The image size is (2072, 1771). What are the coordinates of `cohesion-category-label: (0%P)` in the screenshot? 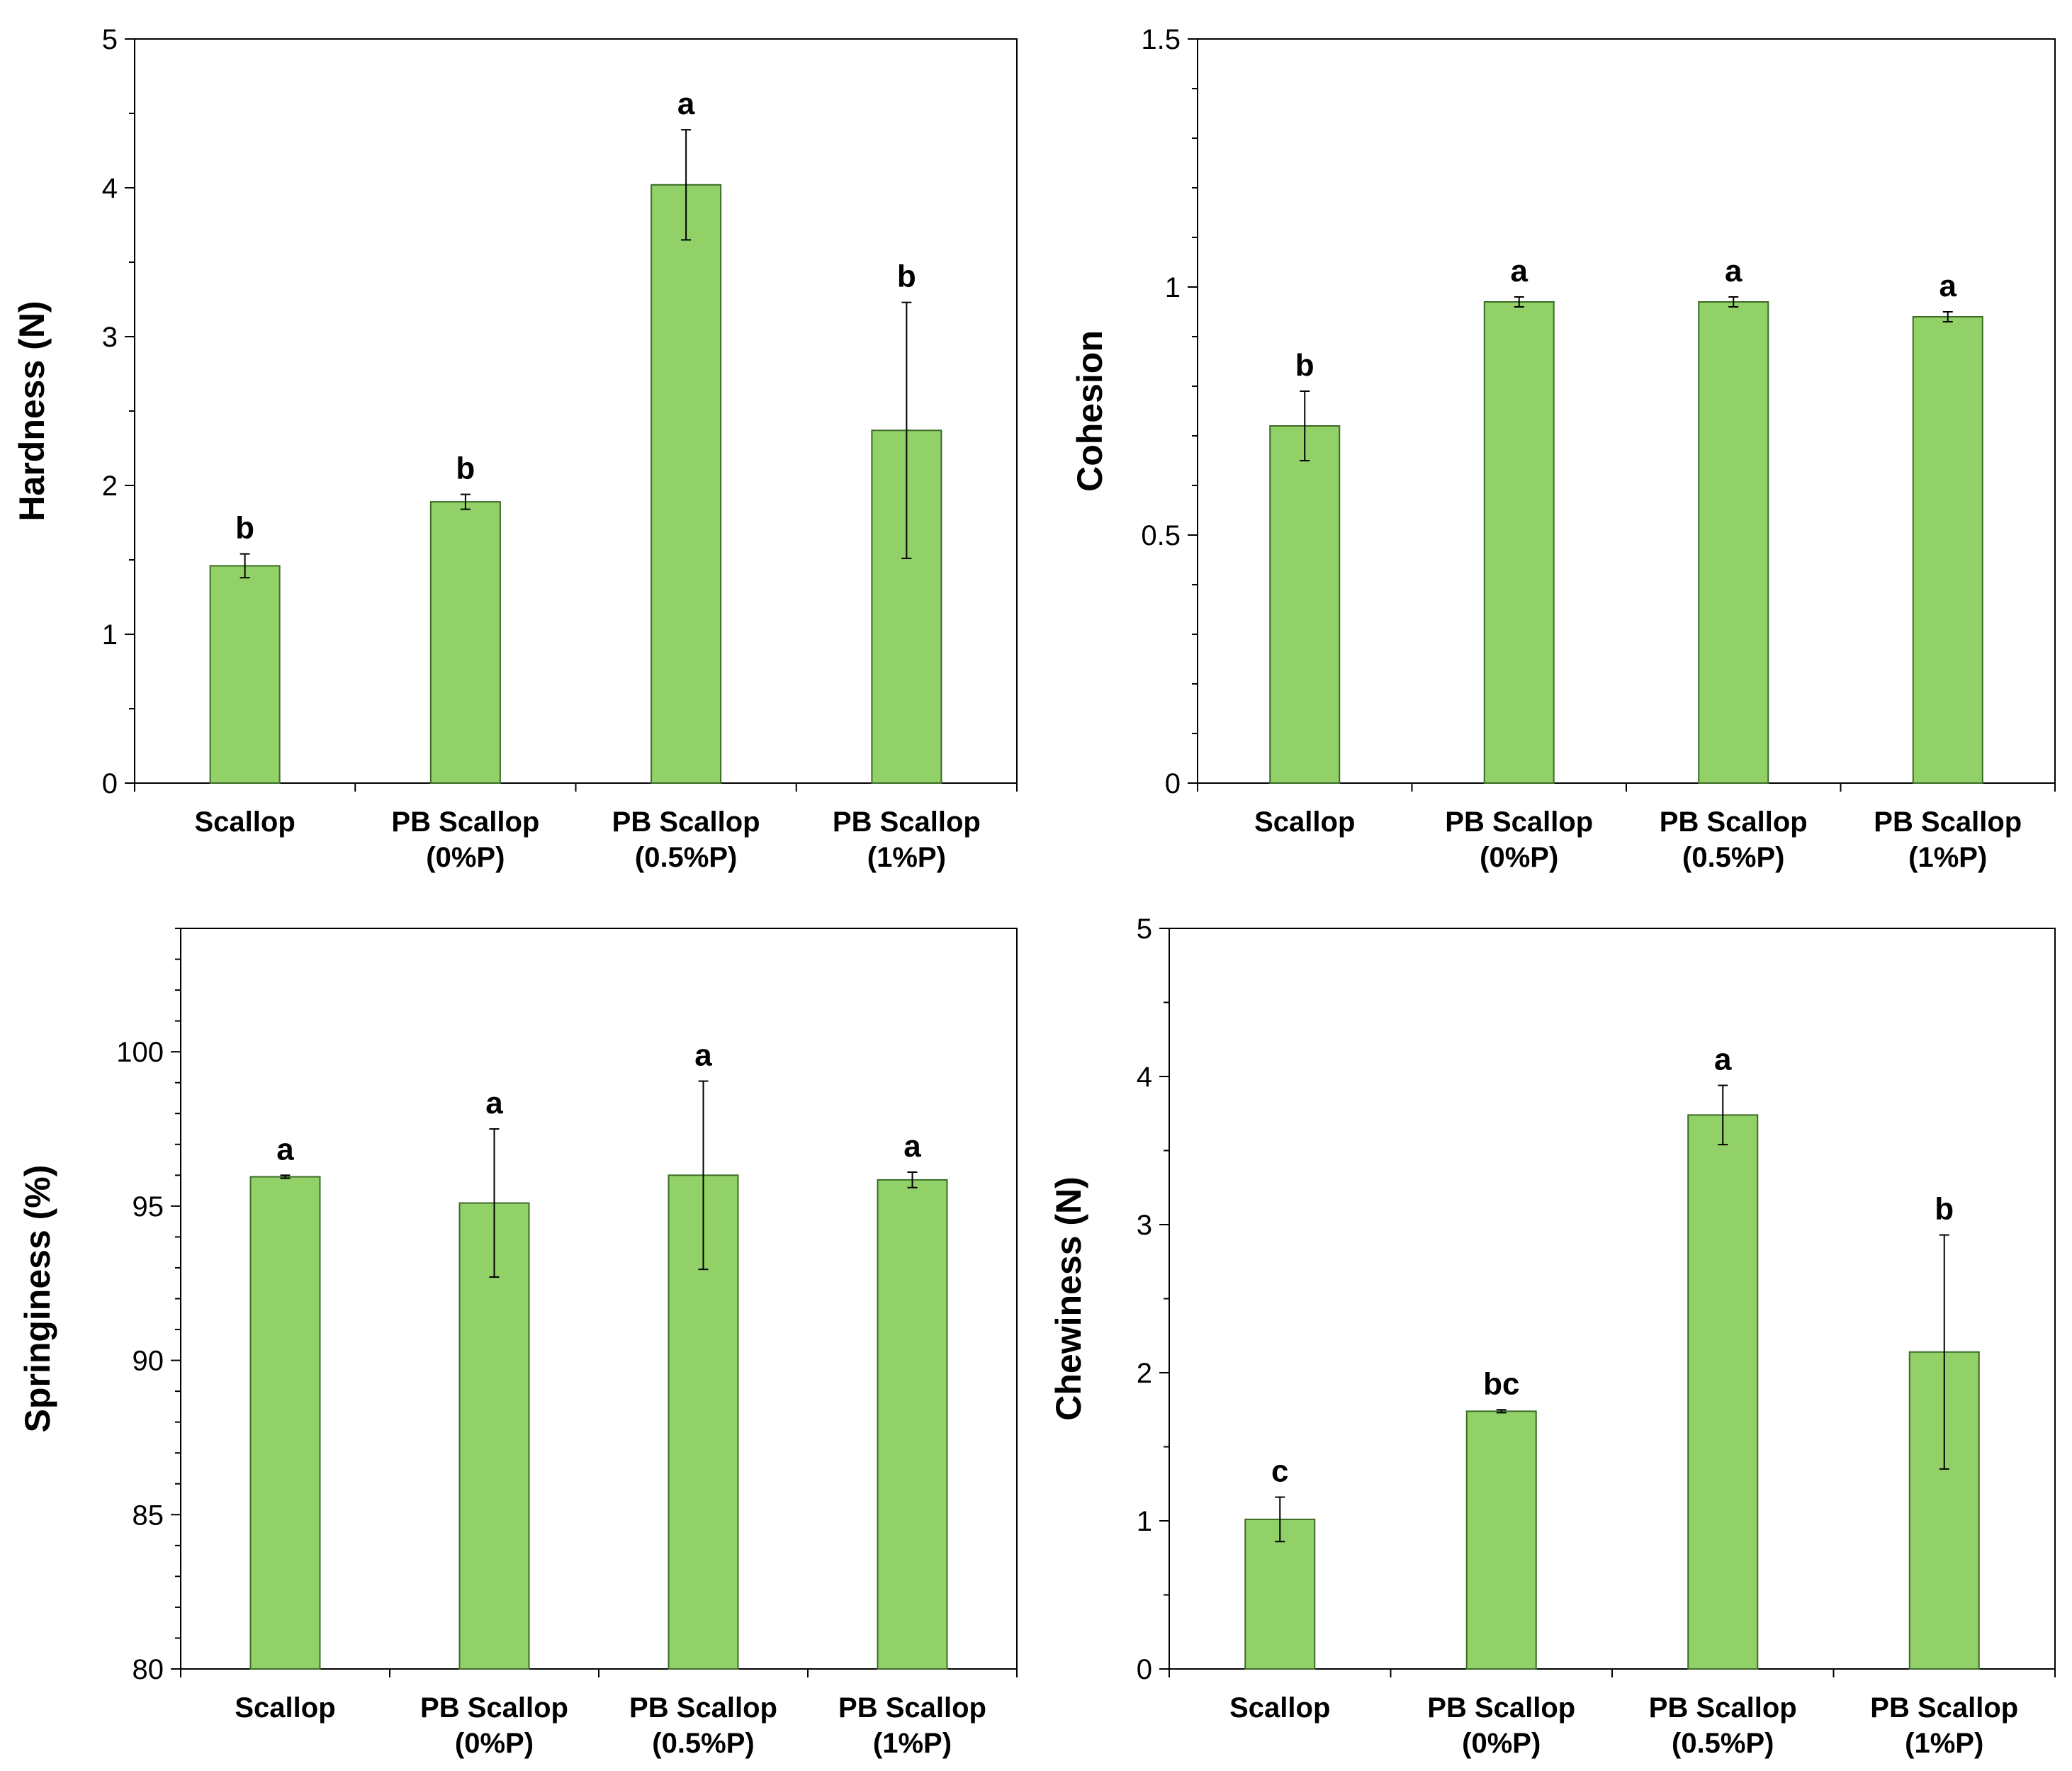 It's located at (1519, 858).